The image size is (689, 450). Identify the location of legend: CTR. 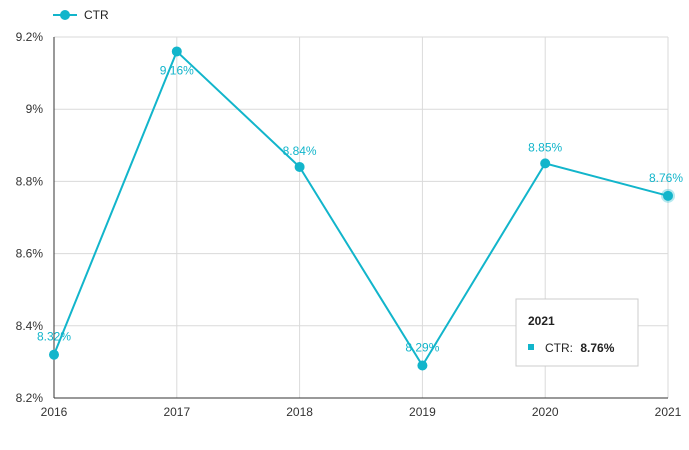
(81, 15).